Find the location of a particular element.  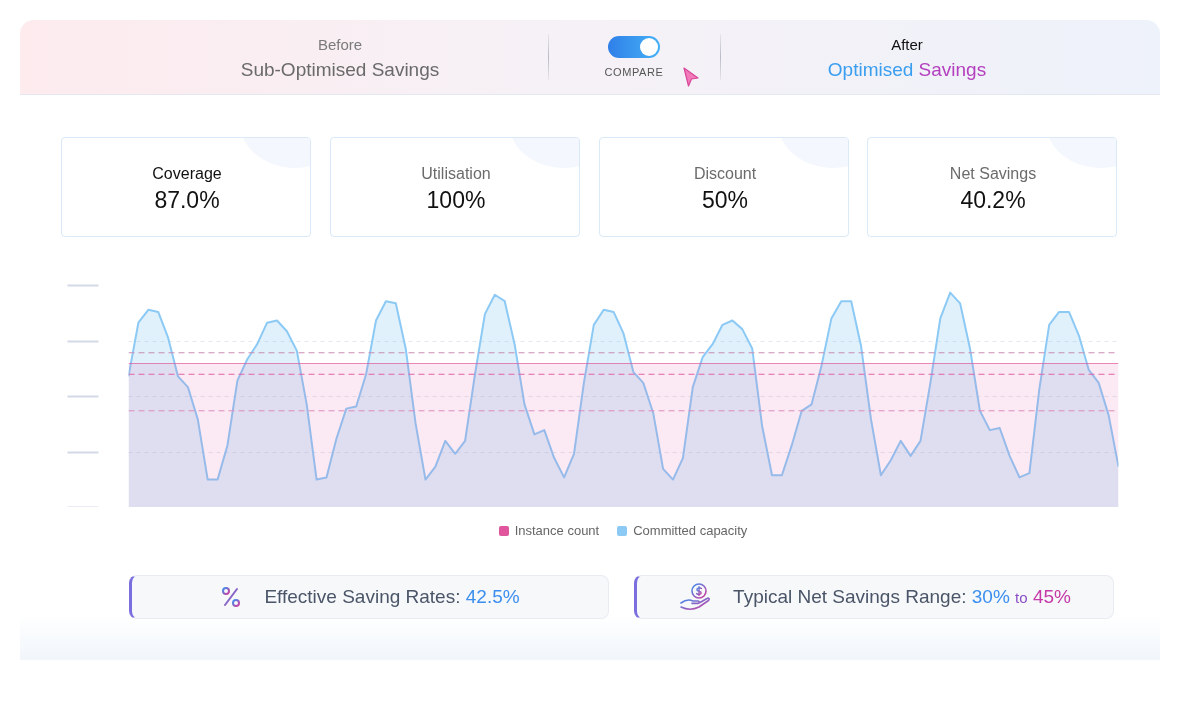

text: Before is located at coordinates (340, 44).